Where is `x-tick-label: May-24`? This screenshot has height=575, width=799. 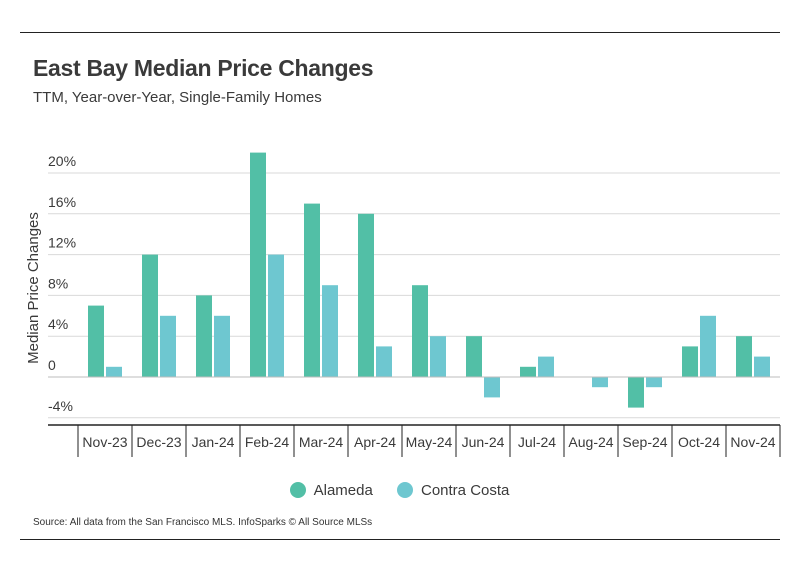 x-tick-label: May-24 is located at coordinates (429, 442).